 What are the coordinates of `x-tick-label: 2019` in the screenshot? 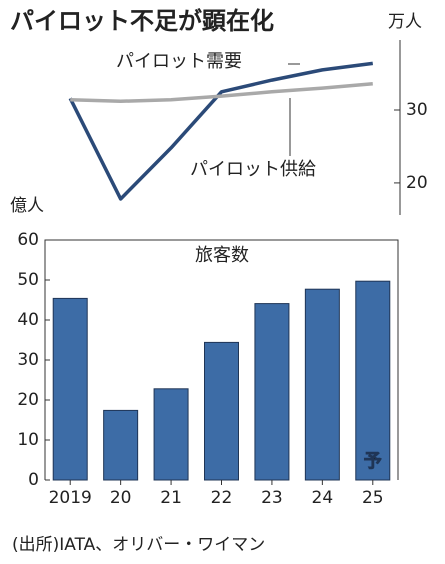 It's located at (70, 498).